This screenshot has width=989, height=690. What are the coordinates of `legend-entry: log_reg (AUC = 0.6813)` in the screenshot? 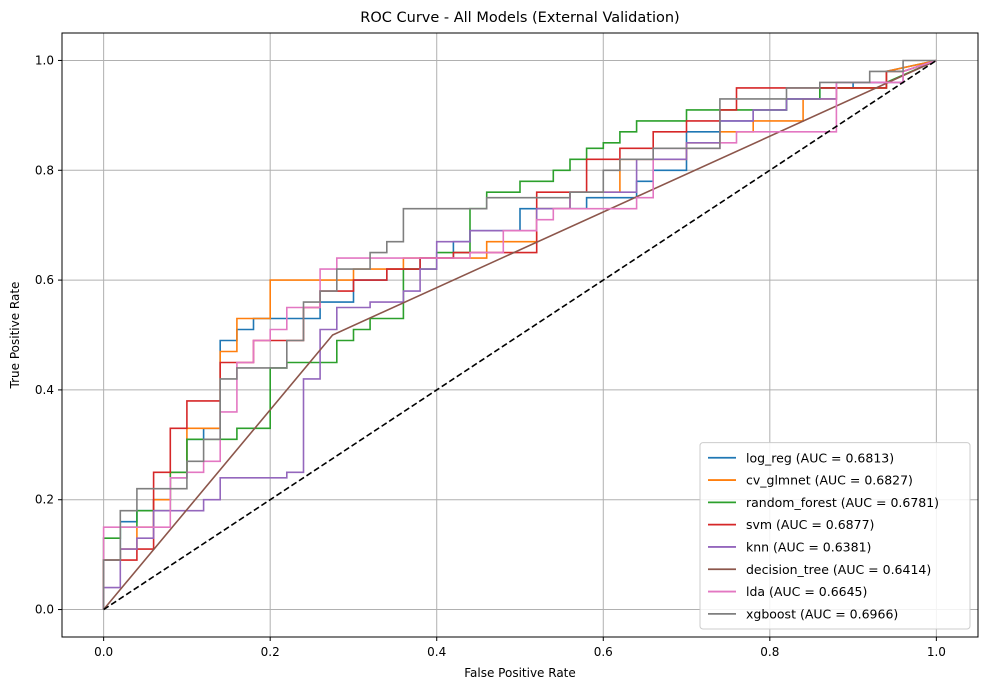 It's located at (820, 457).